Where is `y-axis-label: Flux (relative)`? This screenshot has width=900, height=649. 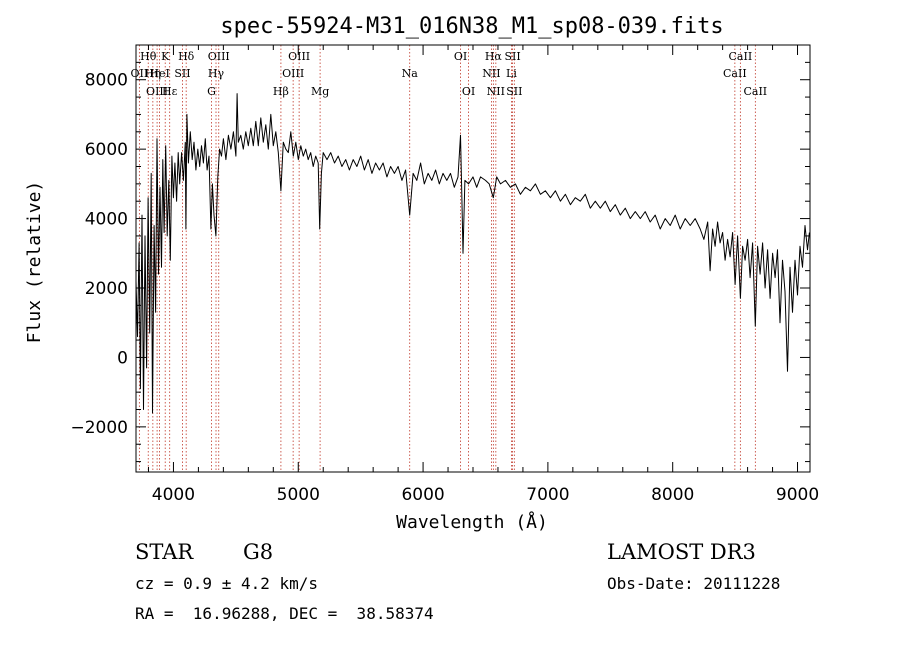
y-axis-label: Flux (relative) is located at coordinates (34, 262).